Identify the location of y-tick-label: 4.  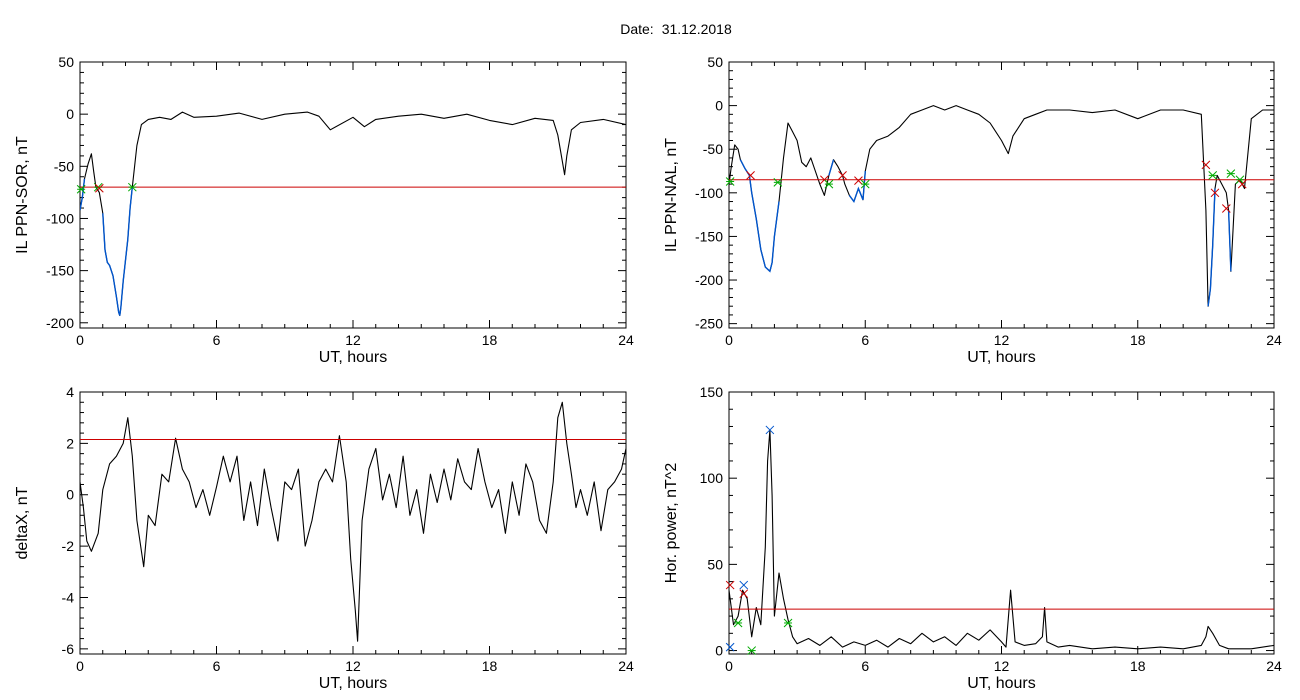
(70, 392).